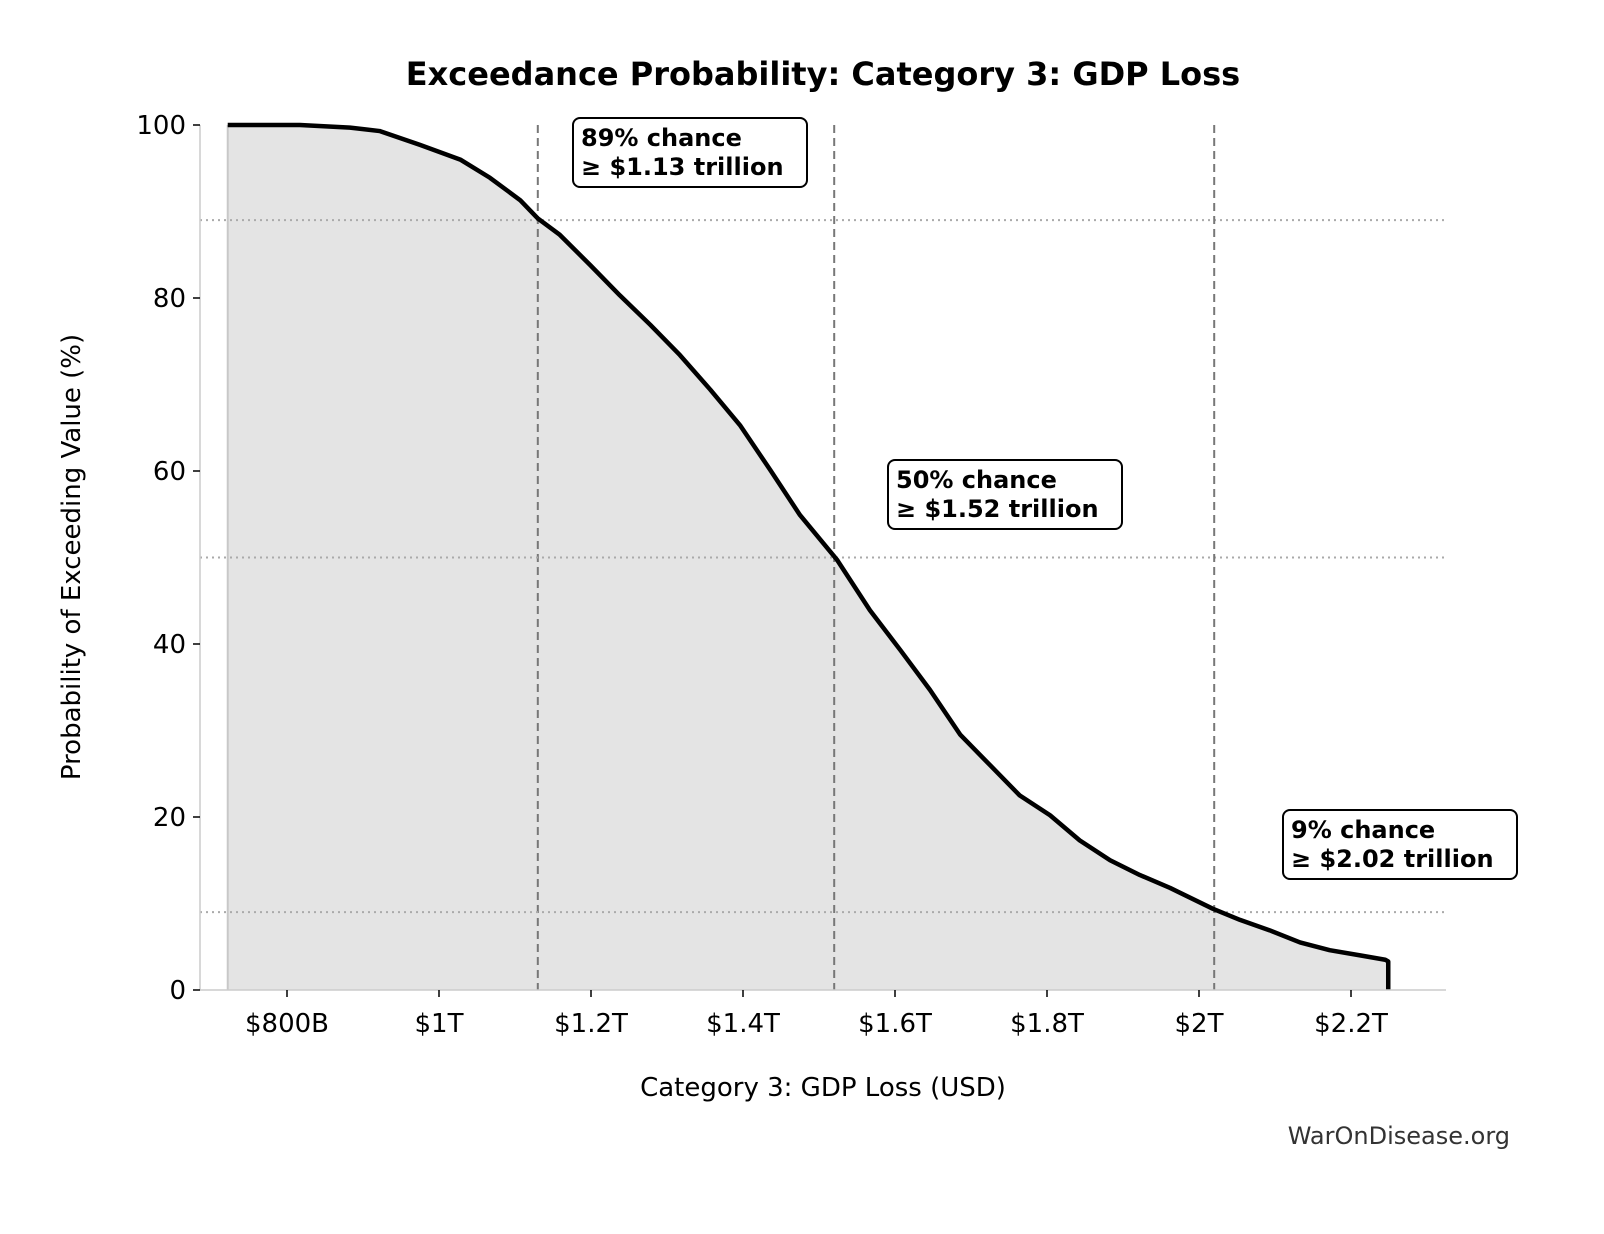  Describe the element at coordinates (169, 645) in the screenshot. I see `y-tick-label: 40` at that location.